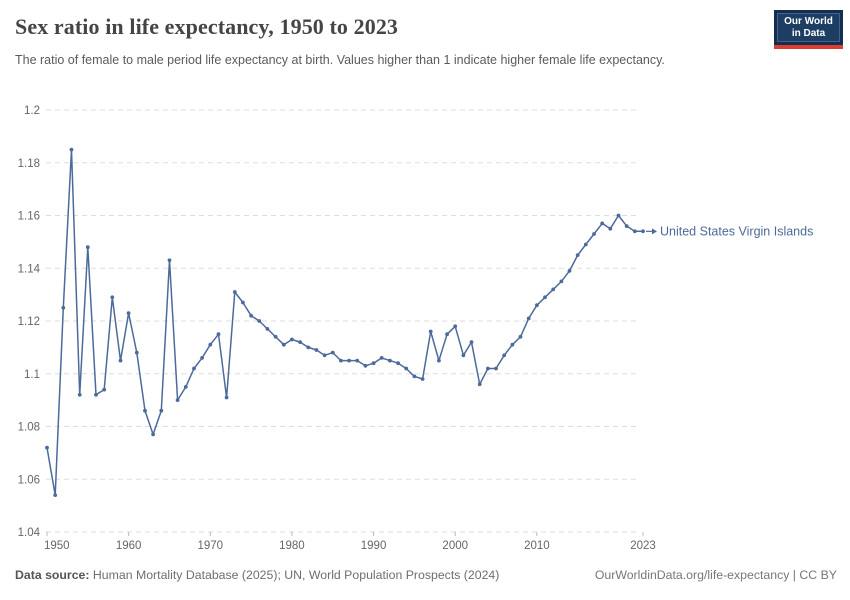  Describe the element at coordinates (808, 21) in the screenshot. I see `owid-logo-line1: Our World` at that location.